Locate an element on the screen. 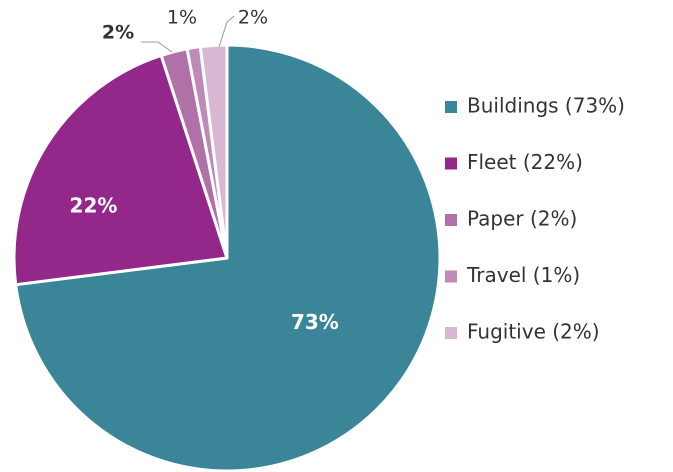 The width and height of the screenshot is (673, 472). data-label: 1% is located at coordinates (182, 18).